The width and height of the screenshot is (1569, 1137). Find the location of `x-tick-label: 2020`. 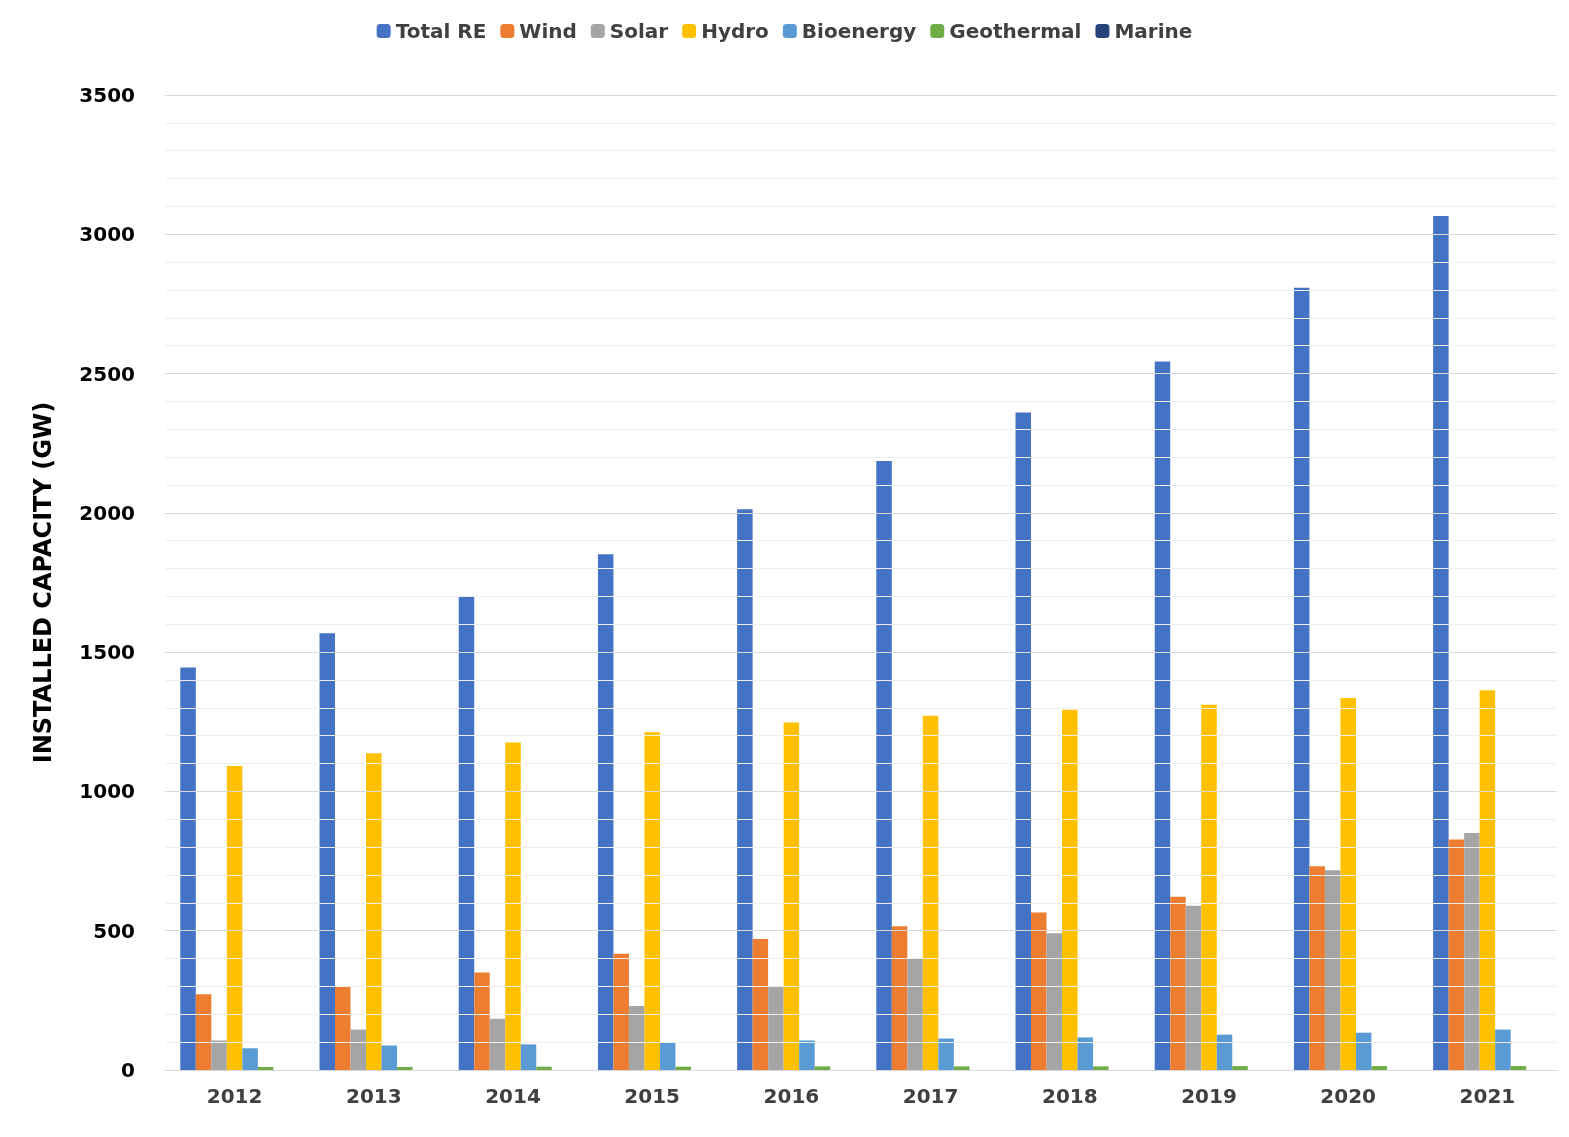

x-tick-label: 2020 is located at coordinates (1348, 1096).